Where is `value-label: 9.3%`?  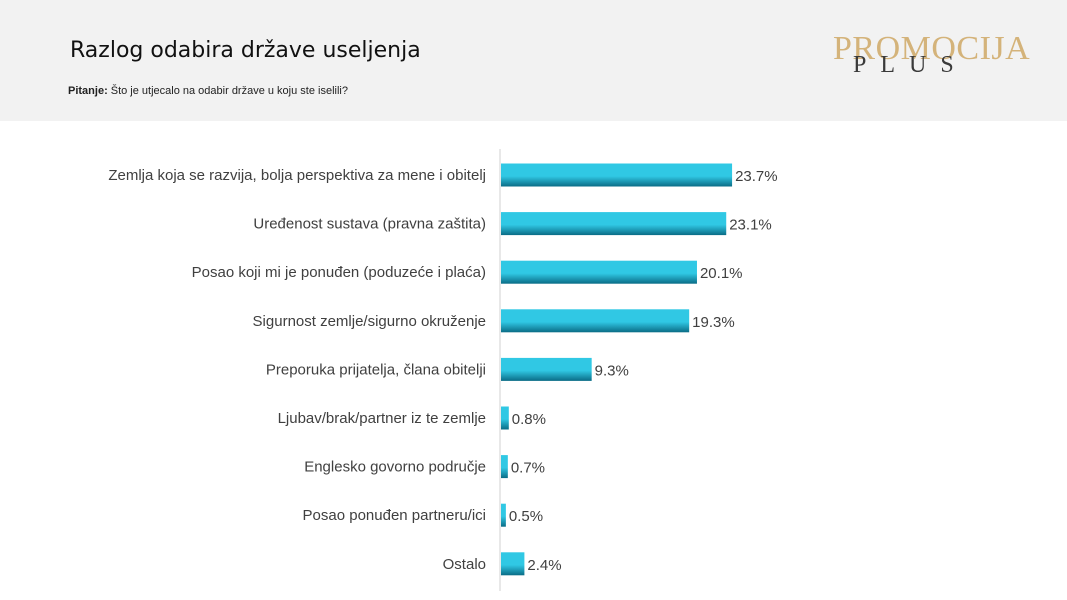 value-label: 9.3% is located at coordinates (612, 370).